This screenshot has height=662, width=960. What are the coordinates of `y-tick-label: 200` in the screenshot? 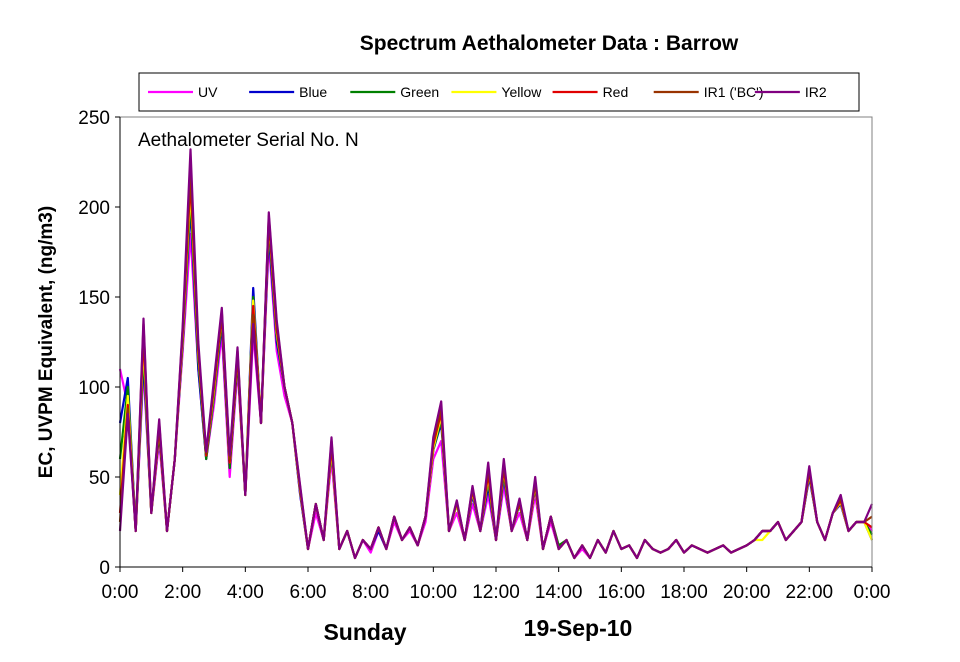 It's located at (94, 208).